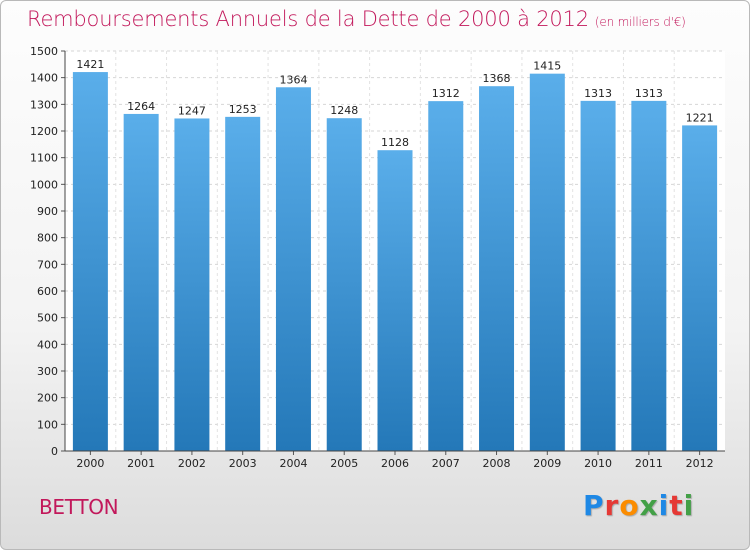  I want to click on x-tick-label-2012: 2012, so click(700, 463).